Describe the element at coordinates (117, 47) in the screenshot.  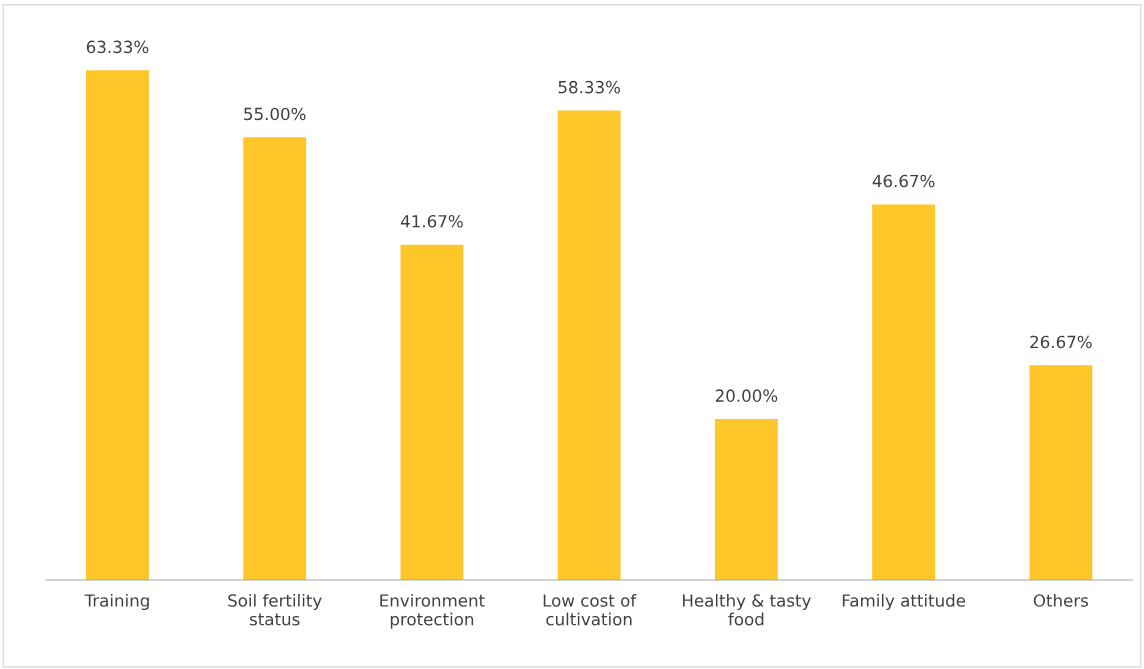
I see `data-label: 63.33%` at that location.